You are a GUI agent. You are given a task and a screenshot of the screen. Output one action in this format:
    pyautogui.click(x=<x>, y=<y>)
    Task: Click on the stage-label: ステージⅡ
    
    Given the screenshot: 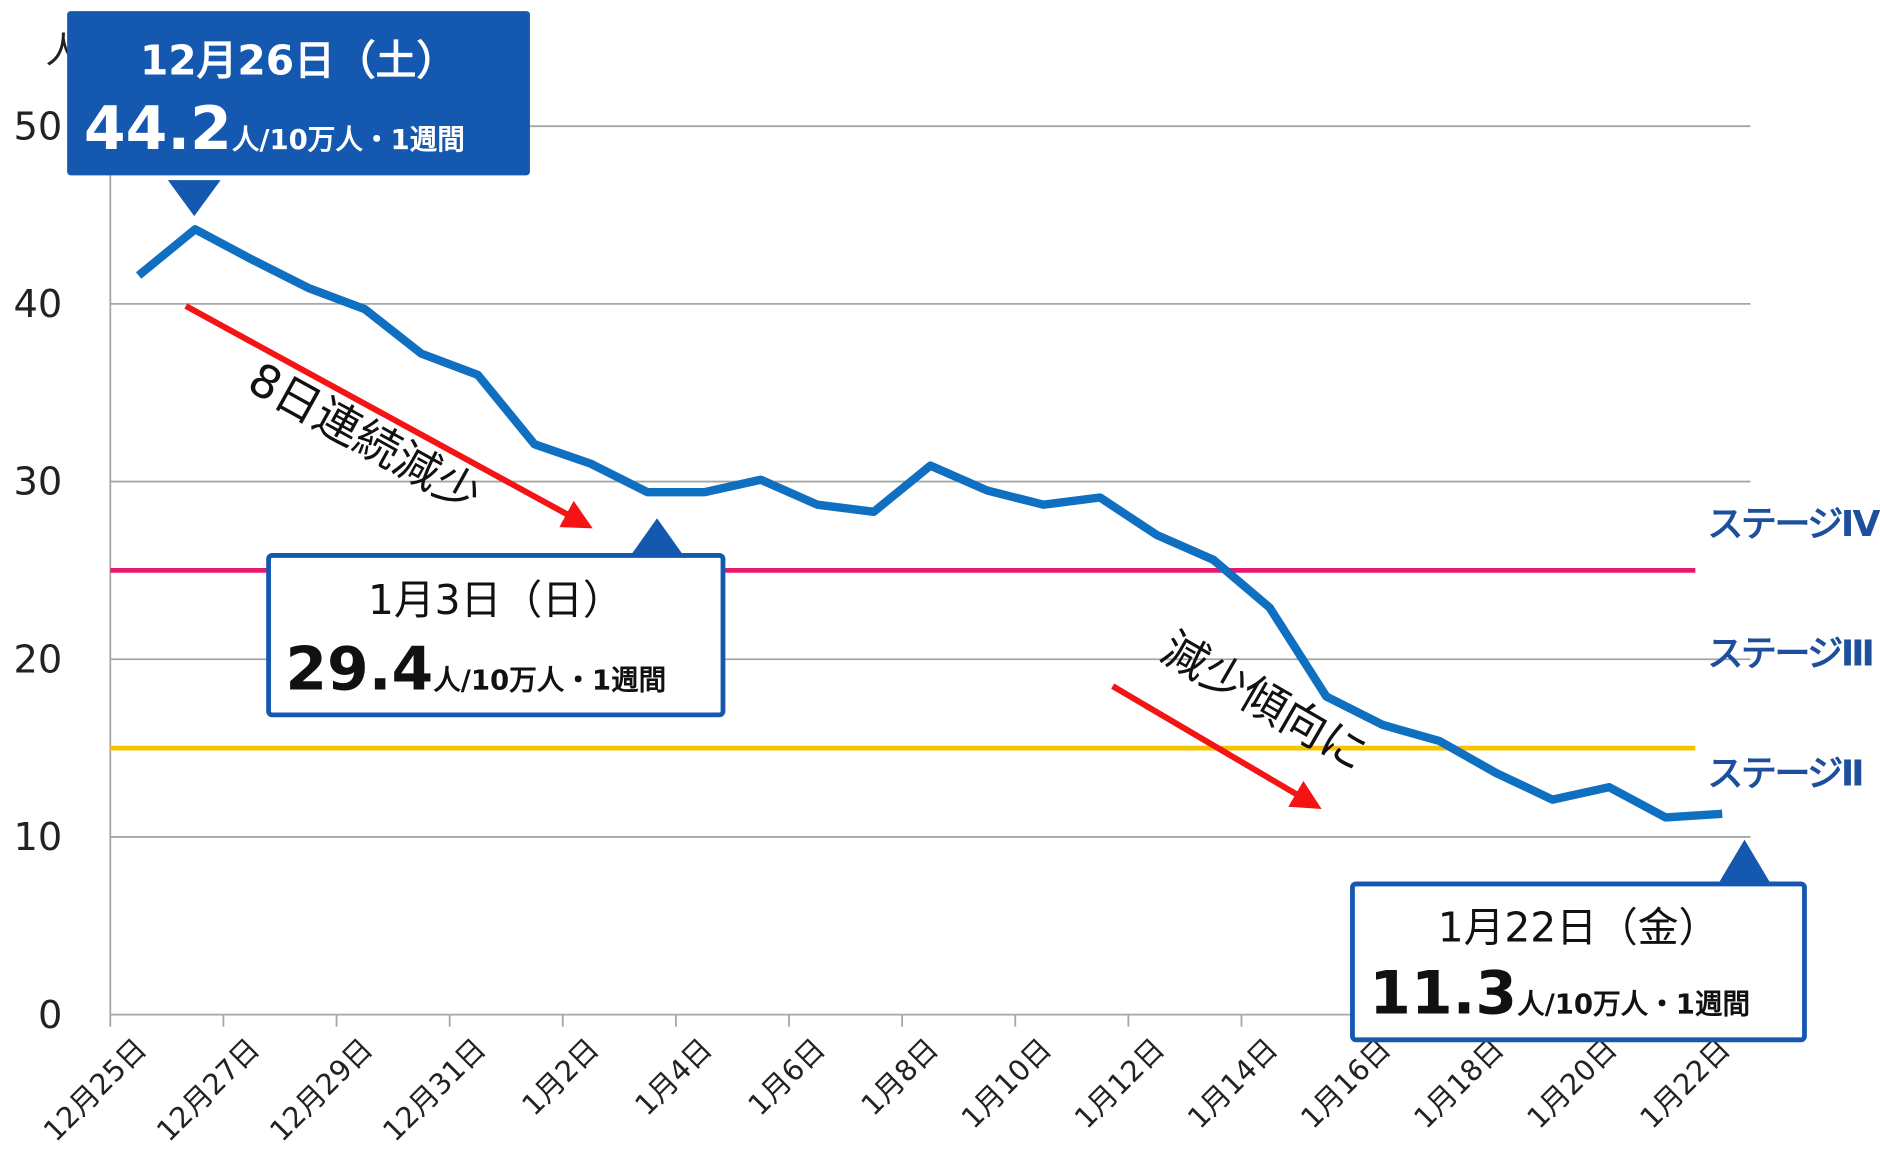 What is the action you would take?
    pyautogui.click(x=1784, y=774)
    